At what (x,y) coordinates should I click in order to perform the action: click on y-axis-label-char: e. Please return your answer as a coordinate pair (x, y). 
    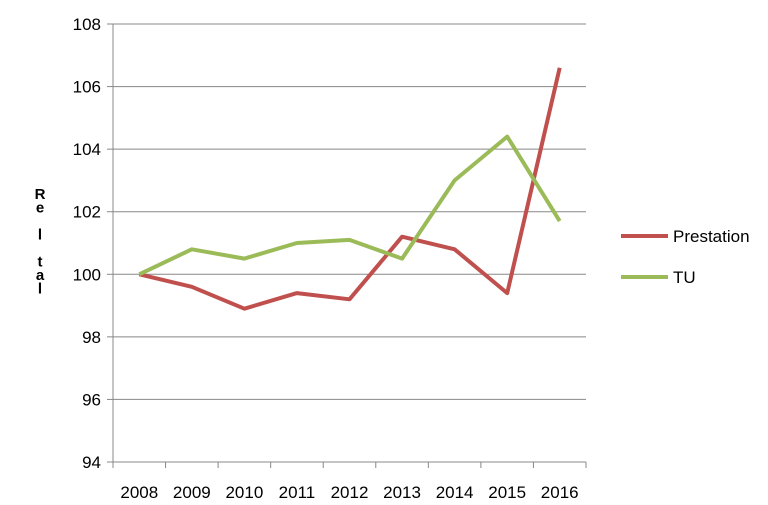
    Looking at the image, I should click on (40, 208).